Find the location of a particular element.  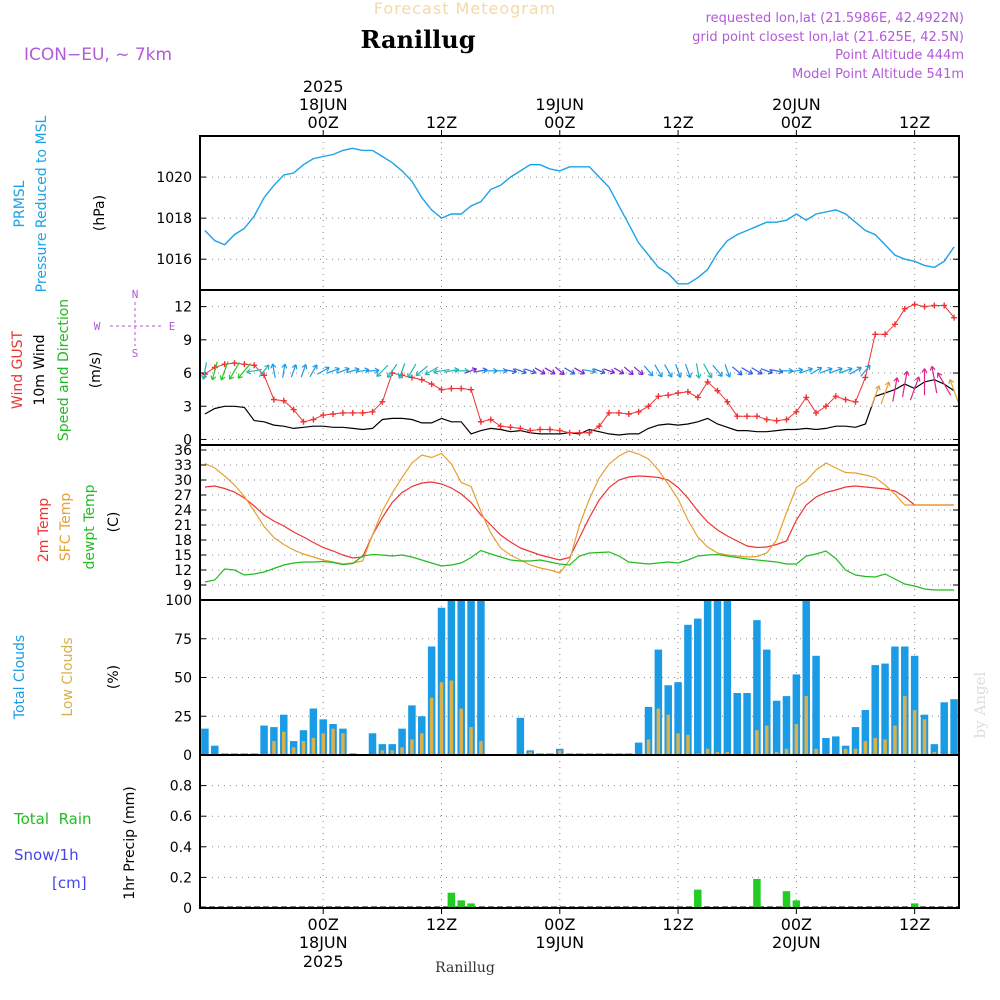

wind-ytick-label: 9 is located at coordinates (187, 341).